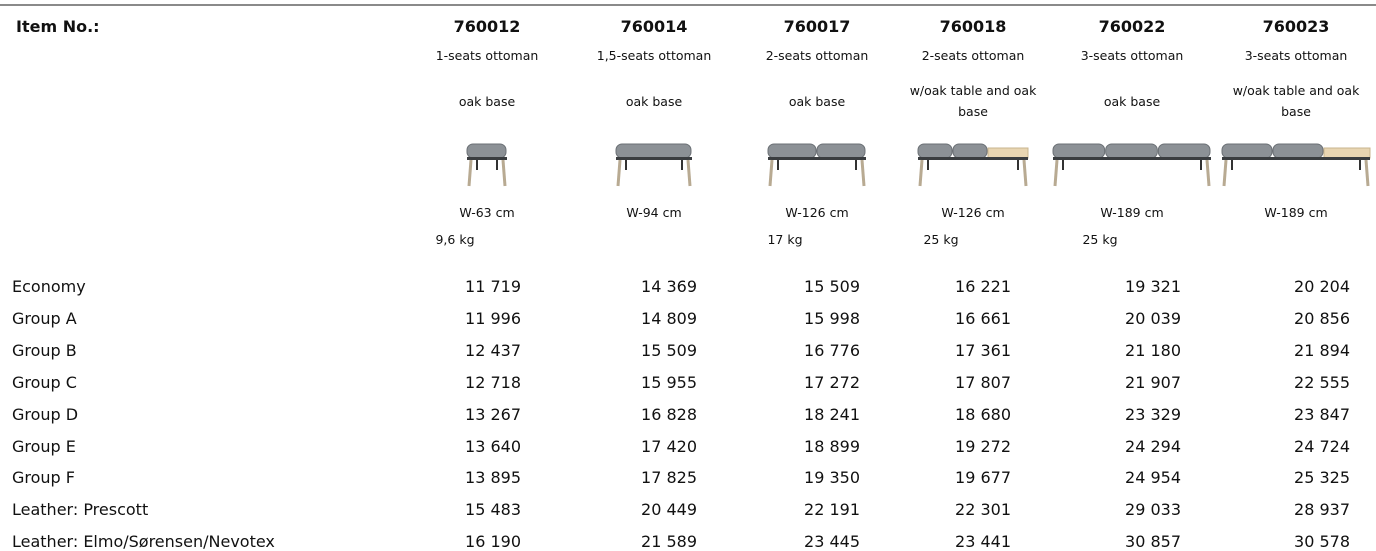 This screenshot has width=1376, height=551. What do you see at coordinates (493, 286) in the screenshot?
I see `price: 11 719` at bounding box center [493, 286].